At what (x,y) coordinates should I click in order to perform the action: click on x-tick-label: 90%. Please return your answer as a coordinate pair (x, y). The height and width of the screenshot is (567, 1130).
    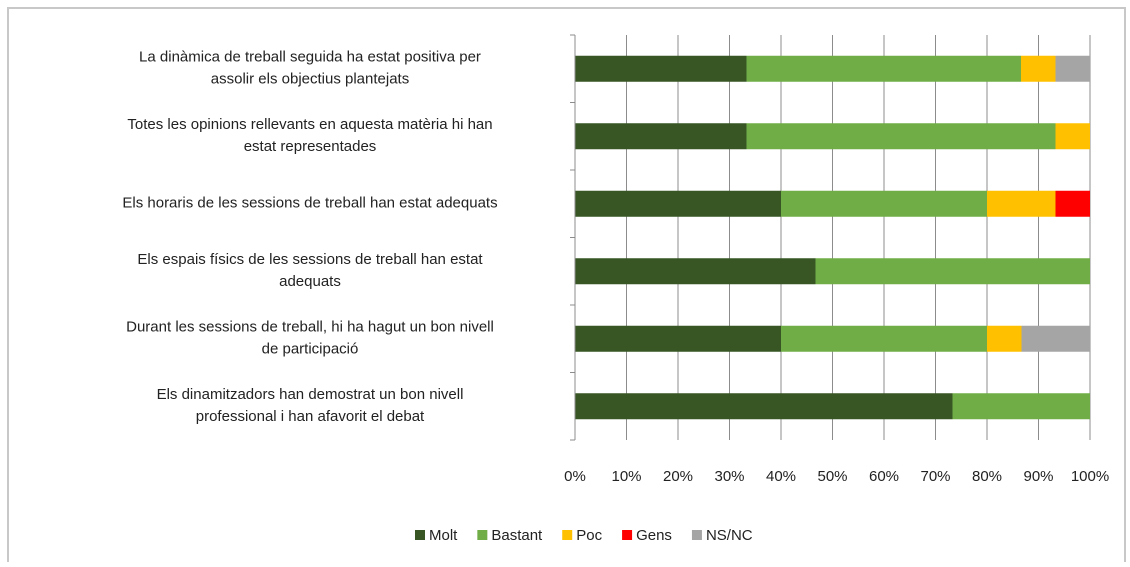
    Looking at the image, I should click on (1038, 476).